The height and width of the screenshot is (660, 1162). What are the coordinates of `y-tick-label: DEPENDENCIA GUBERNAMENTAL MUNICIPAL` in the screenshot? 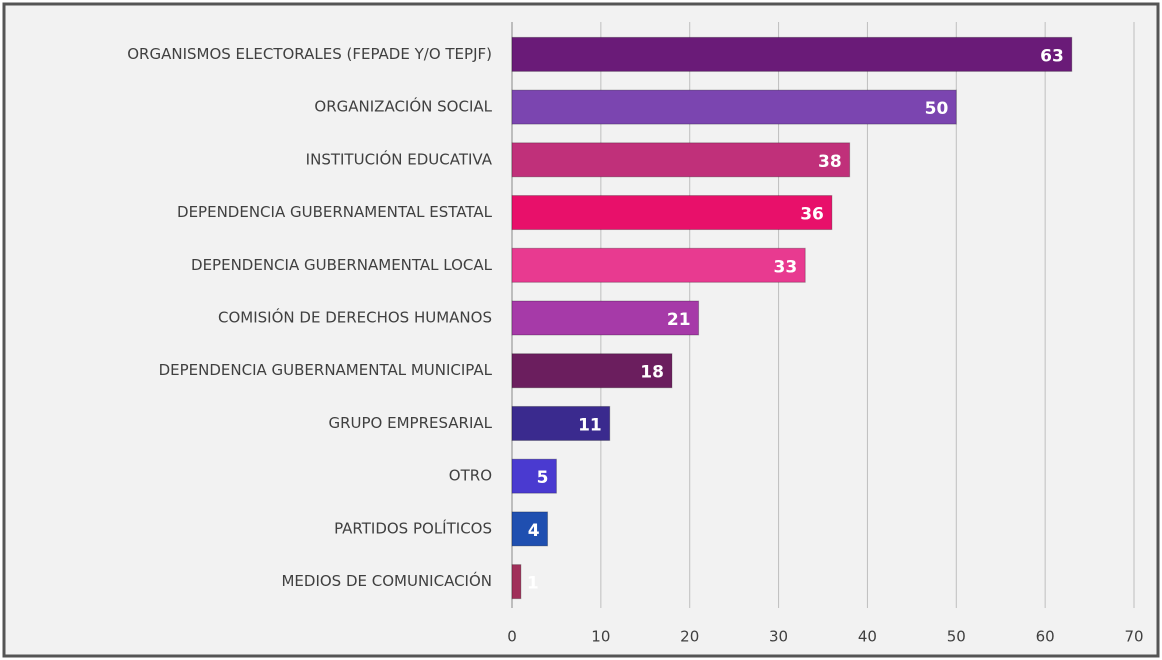 It's located at (326, 370).